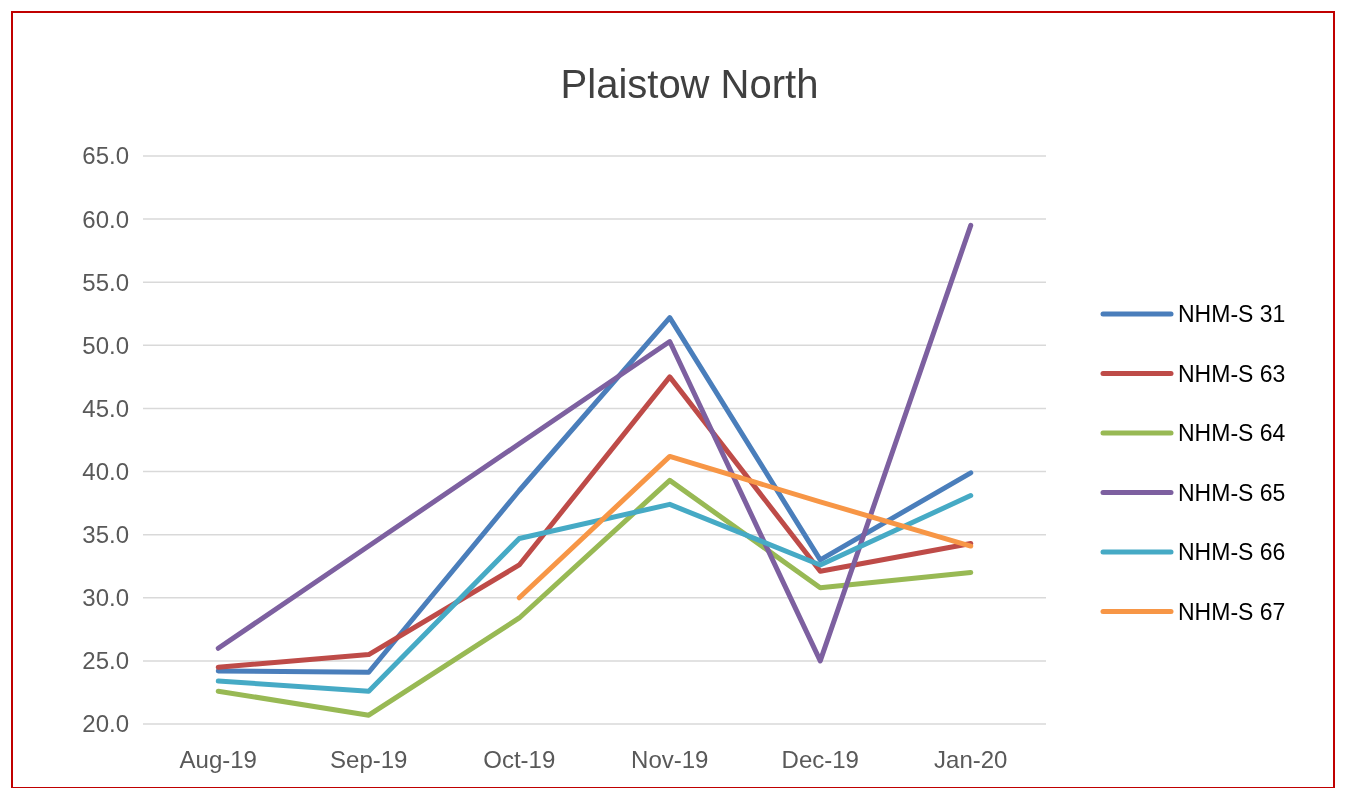  Describe the element at coordinates (105, 408) in the screenshot. I see `y-tick-label: 45.0` at that location.